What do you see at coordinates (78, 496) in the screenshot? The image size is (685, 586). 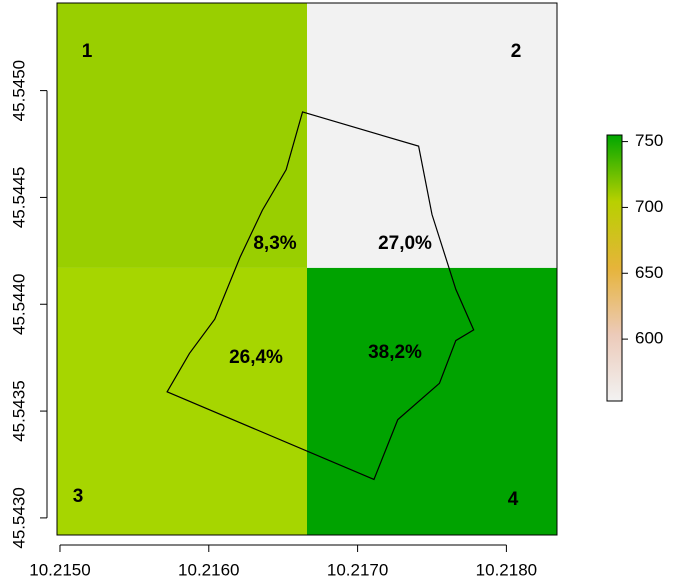 I see `cell-label: 3` at bounding box center [78, 496].